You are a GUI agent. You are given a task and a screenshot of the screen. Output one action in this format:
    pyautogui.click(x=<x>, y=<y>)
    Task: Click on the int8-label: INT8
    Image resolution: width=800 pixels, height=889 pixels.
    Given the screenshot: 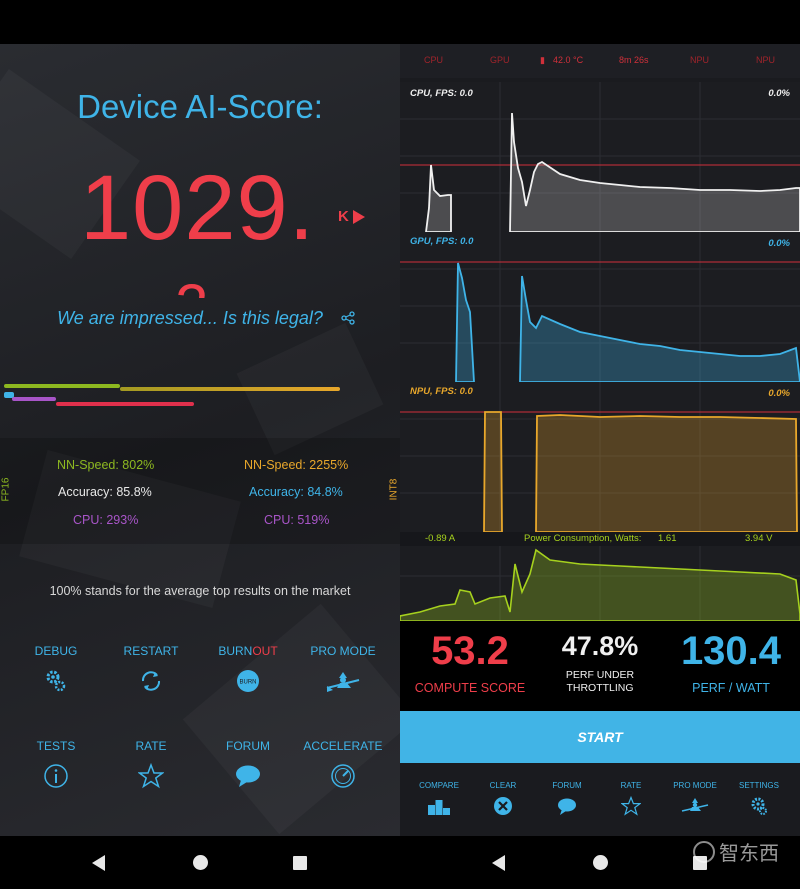 What is the action you would take?
    pyautogui.click(x=394, y=489)
    